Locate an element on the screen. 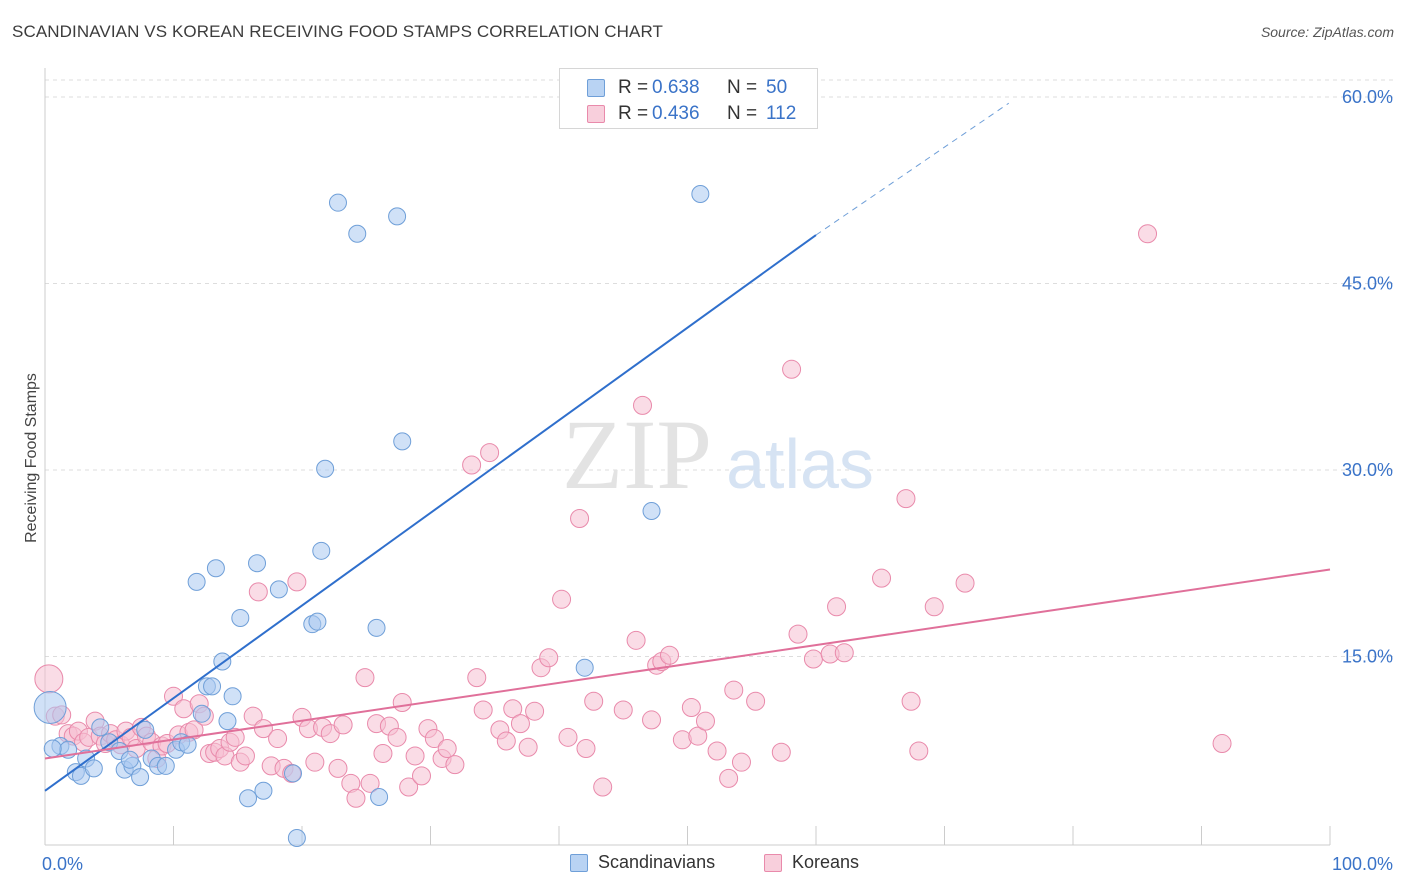 The image size is (1406, 892). watermark-zip: ZIP is located at coordinates (637, 454).